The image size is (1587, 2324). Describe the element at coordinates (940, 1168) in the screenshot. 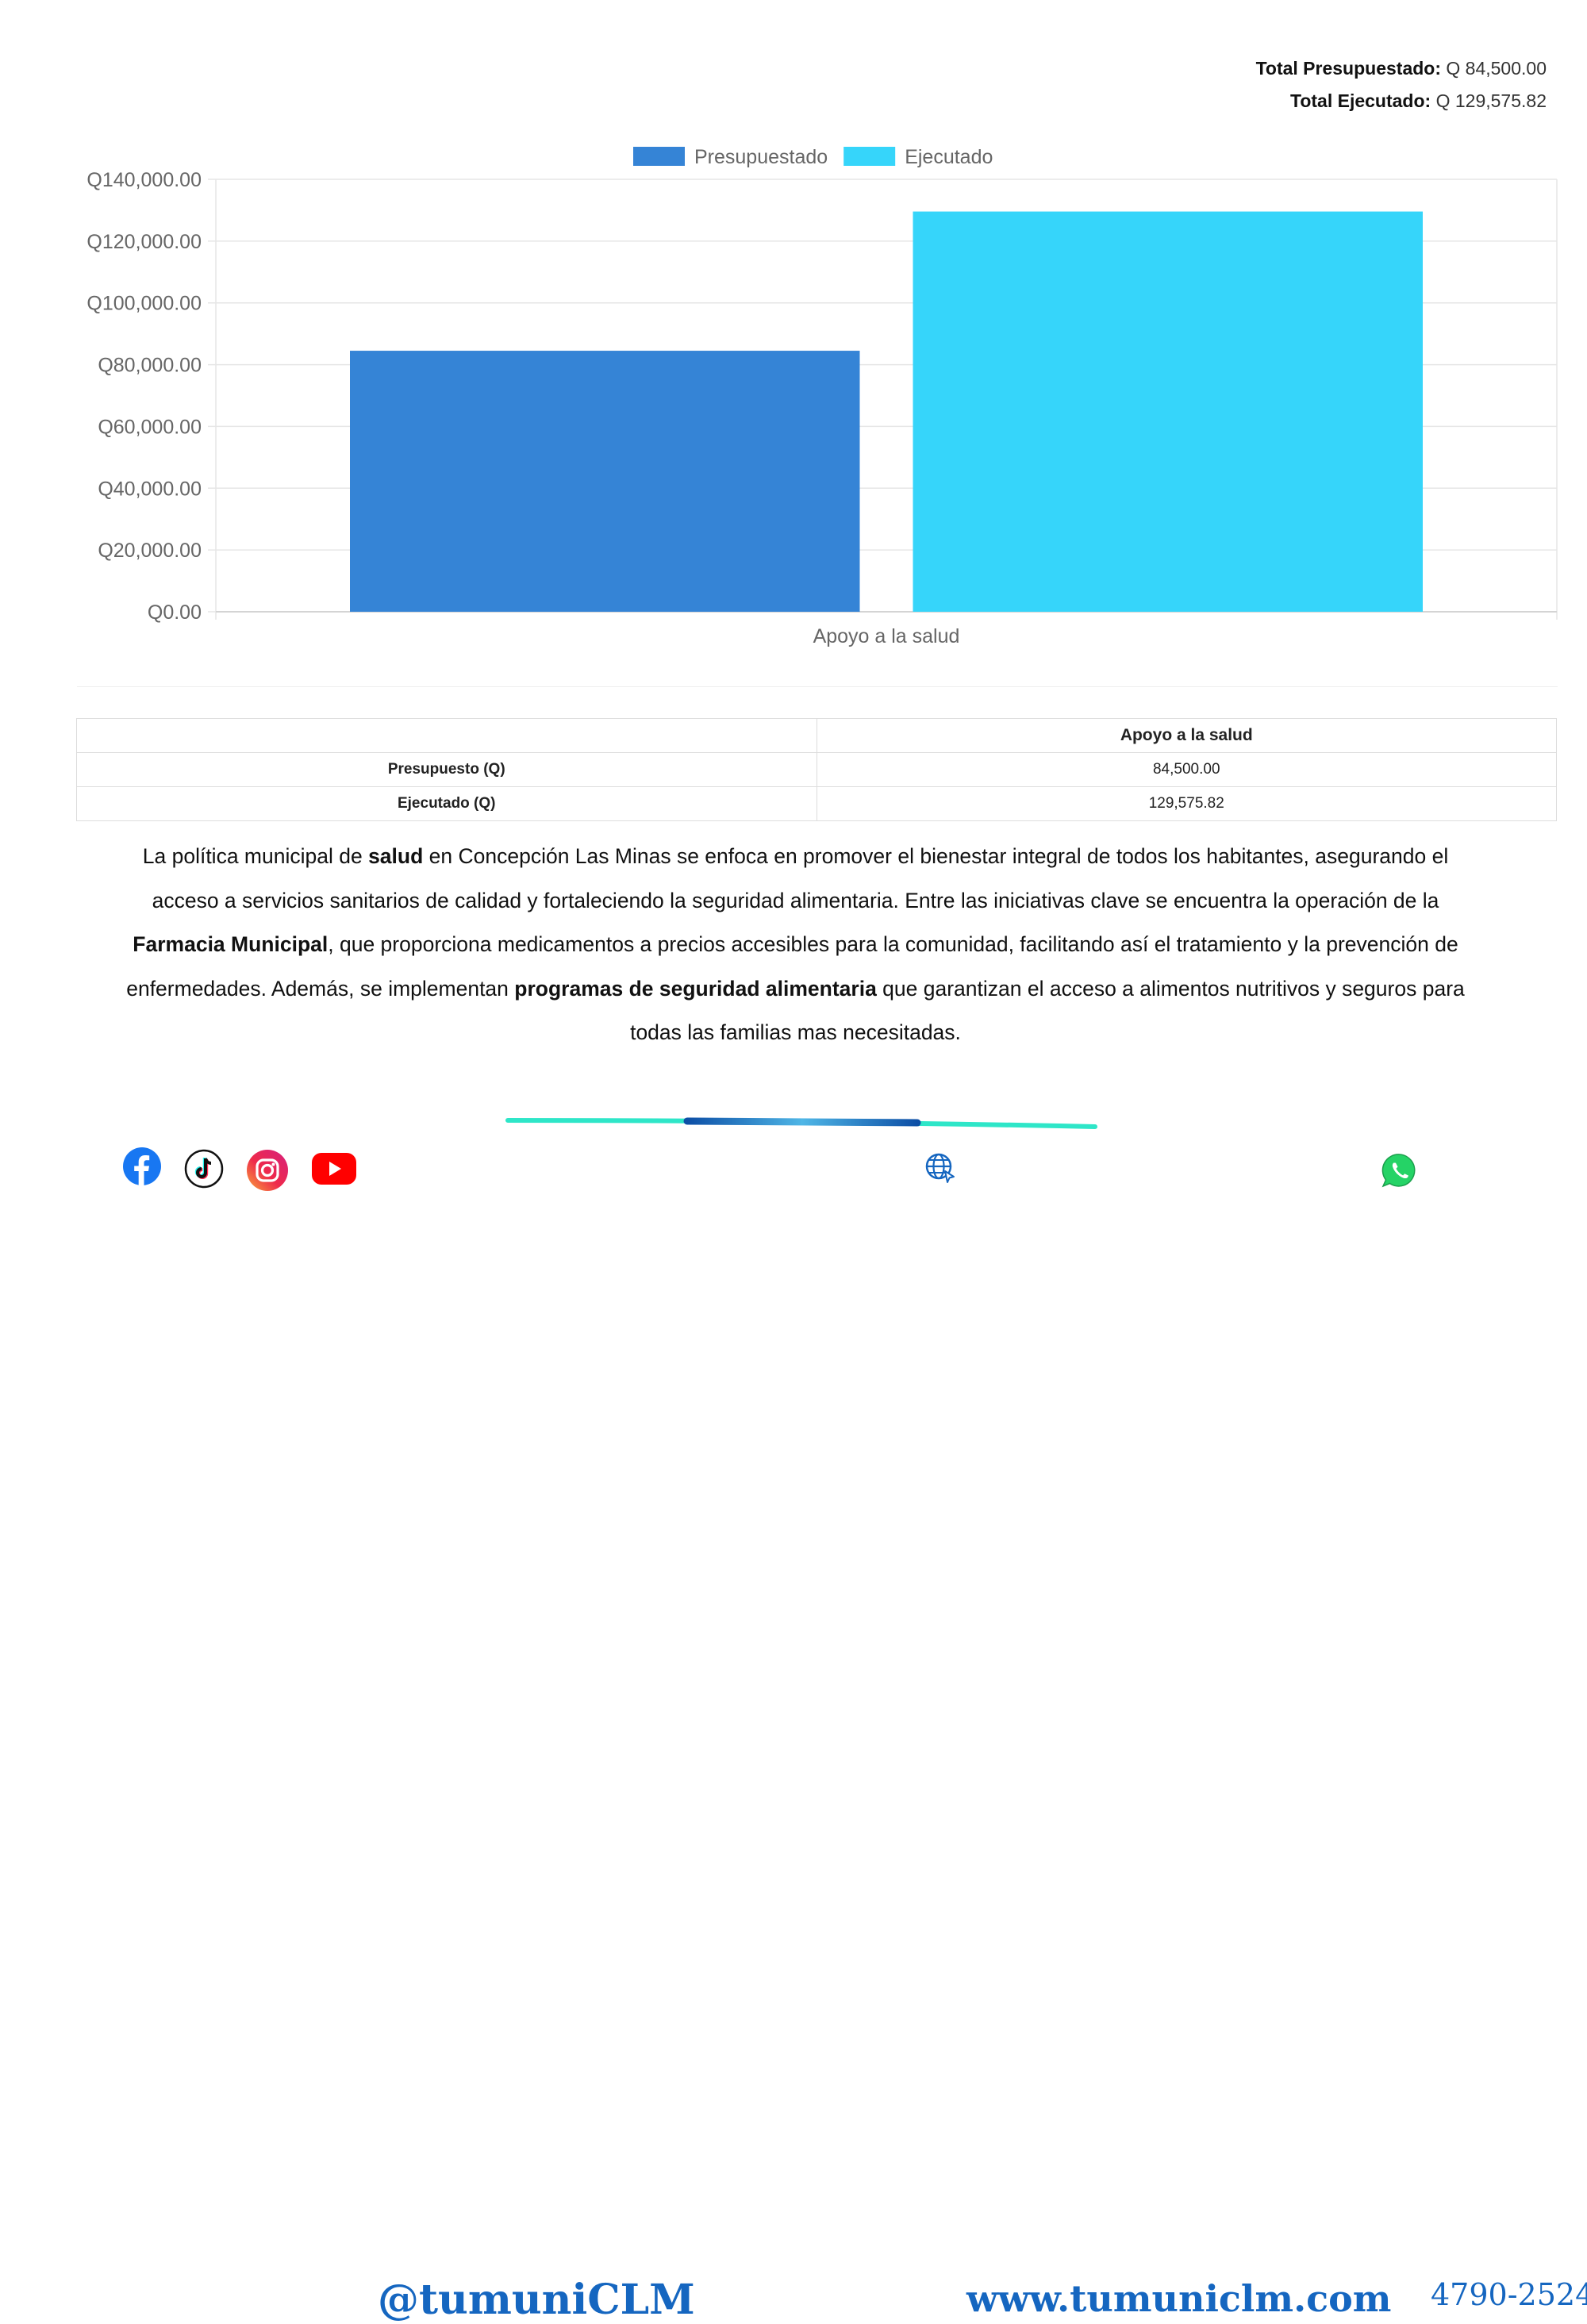

I see `globe-icon` at that location.